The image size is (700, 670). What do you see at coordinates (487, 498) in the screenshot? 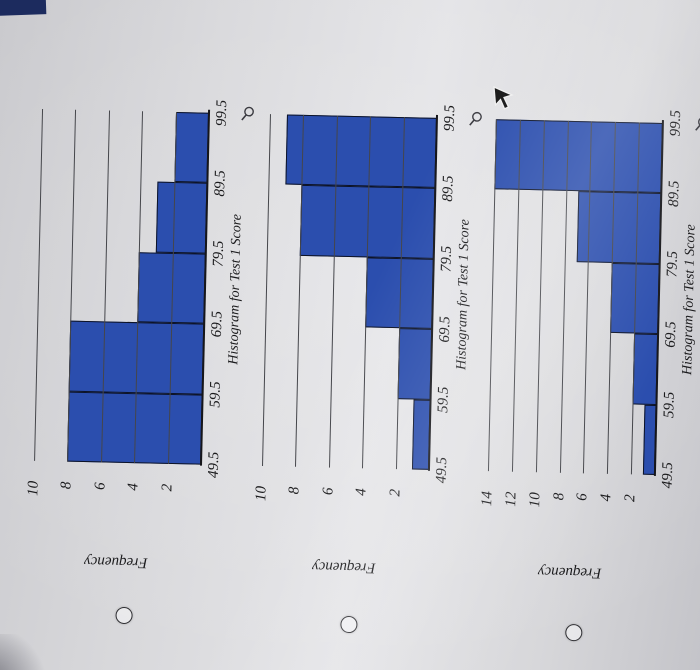
I see `frequency-tick-label: 14` at bounding box center [487, 498].